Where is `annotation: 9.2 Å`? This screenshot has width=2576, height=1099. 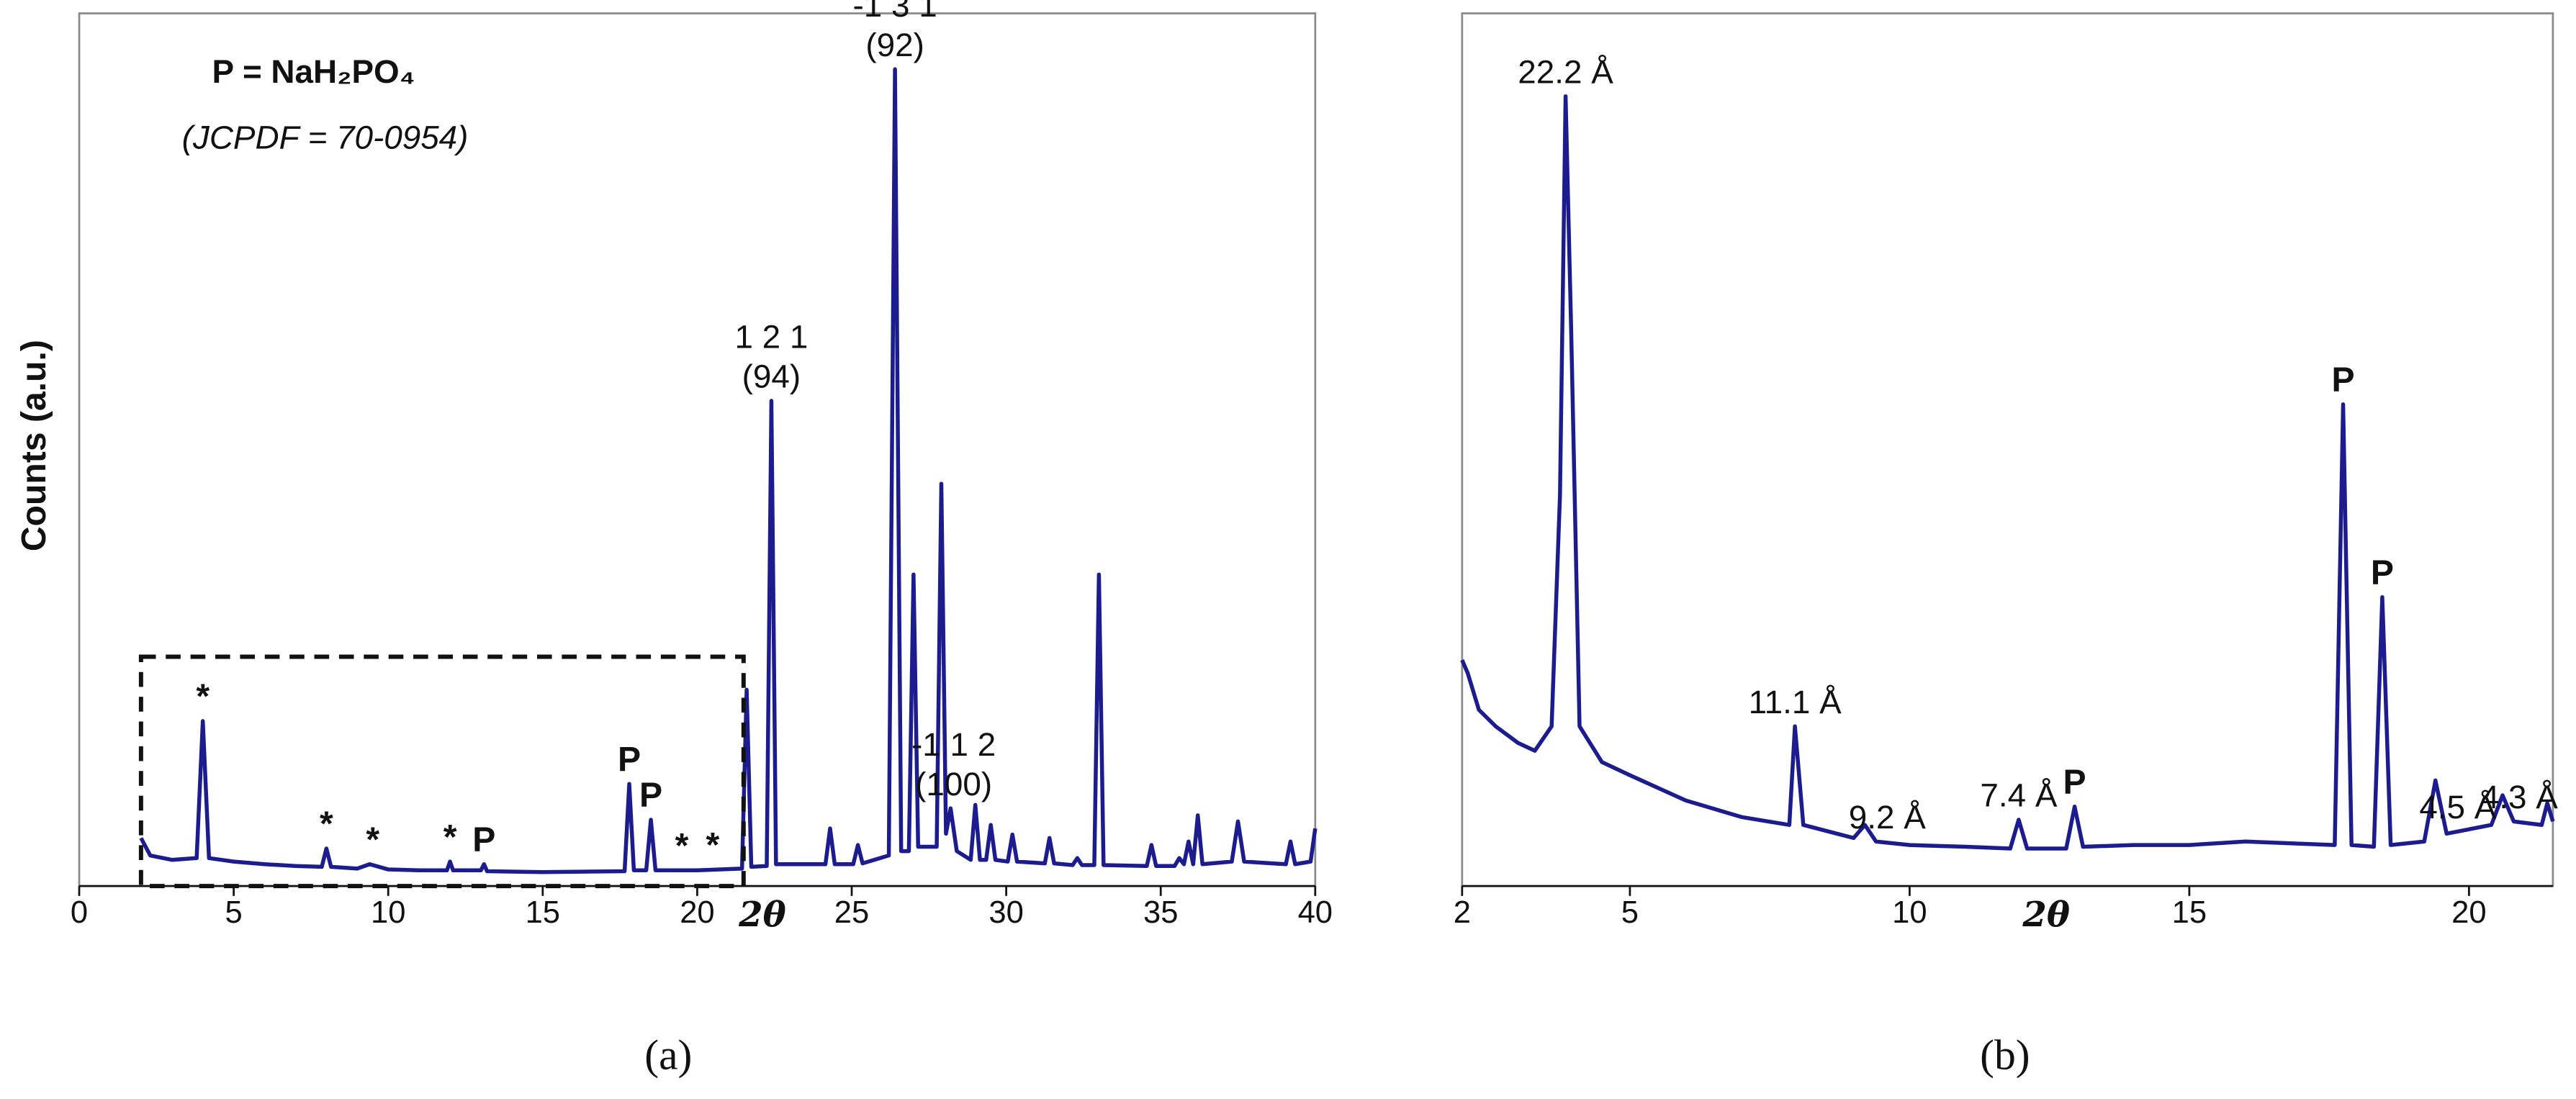
annotation: 9.2 Å is located at coordinates (1887, 817).